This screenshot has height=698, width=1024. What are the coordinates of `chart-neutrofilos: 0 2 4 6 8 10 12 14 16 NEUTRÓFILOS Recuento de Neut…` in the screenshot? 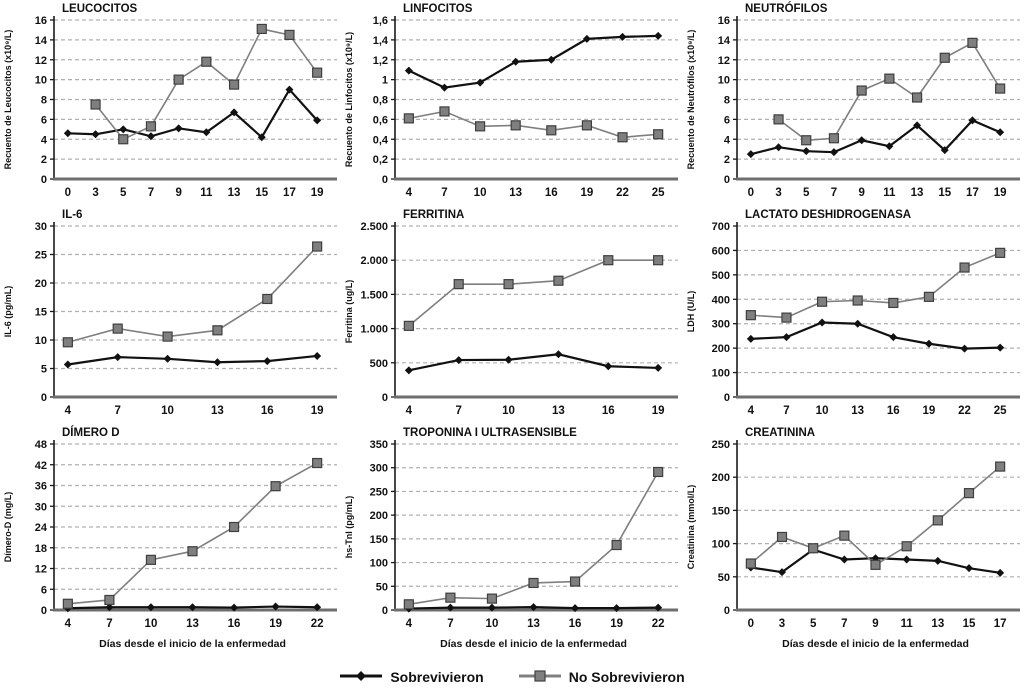 It's located at (853, 103).